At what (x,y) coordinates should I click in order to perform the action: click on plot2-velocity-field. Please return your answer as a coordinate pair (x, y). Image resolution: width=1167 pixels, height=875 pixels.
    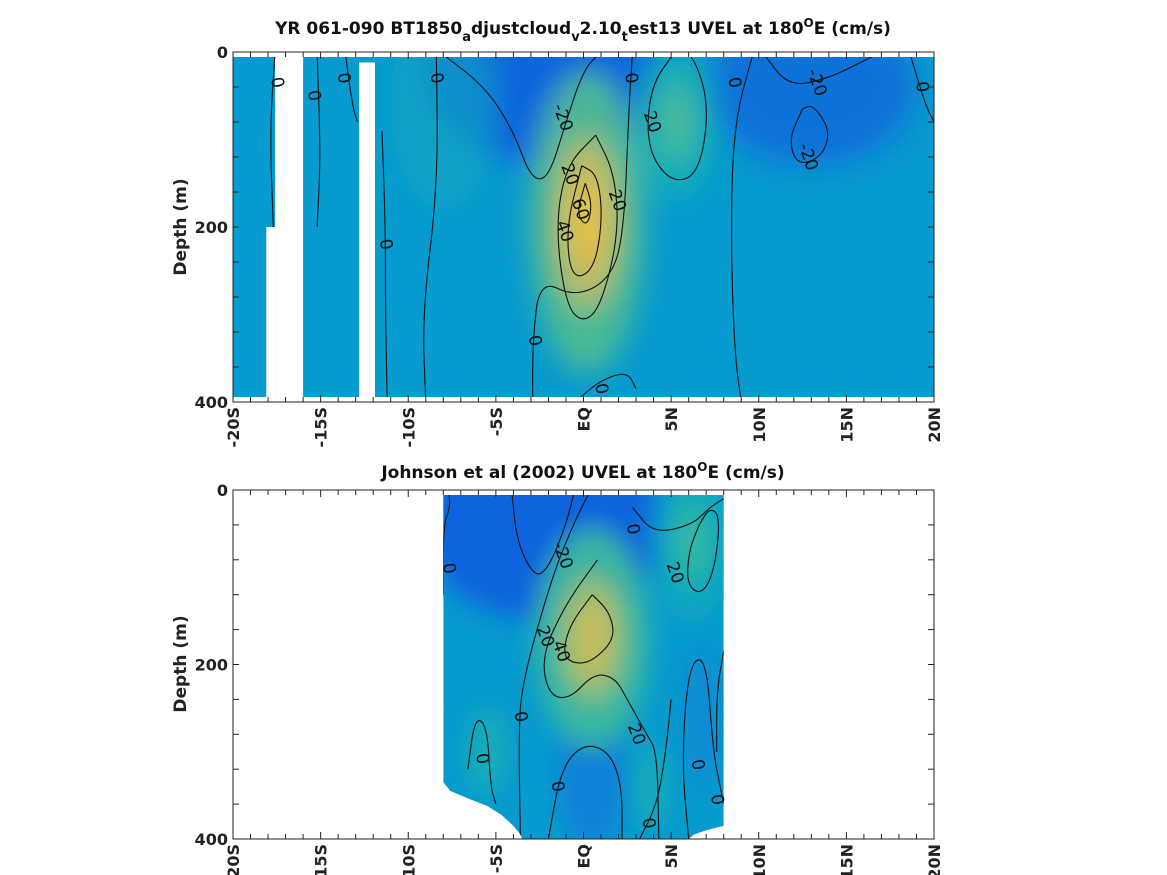
    Looking at the image, I should click on (583, 667).